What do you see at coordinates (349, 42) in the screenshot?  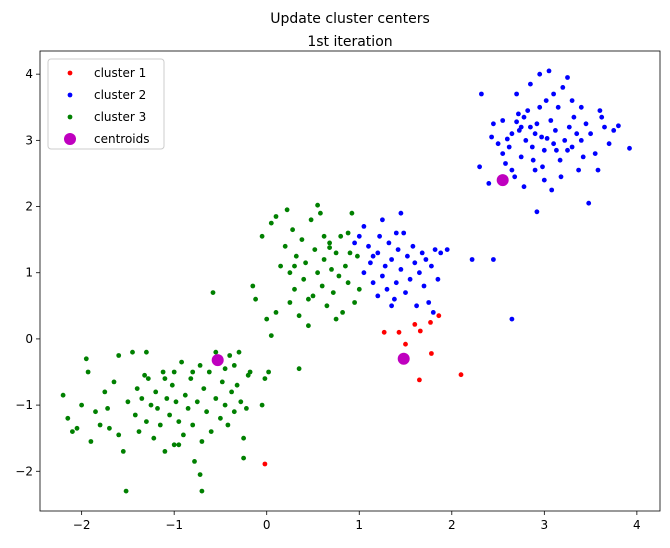 I see `chart-subtitle: 1st iteration` at bounding box center [349, 42].